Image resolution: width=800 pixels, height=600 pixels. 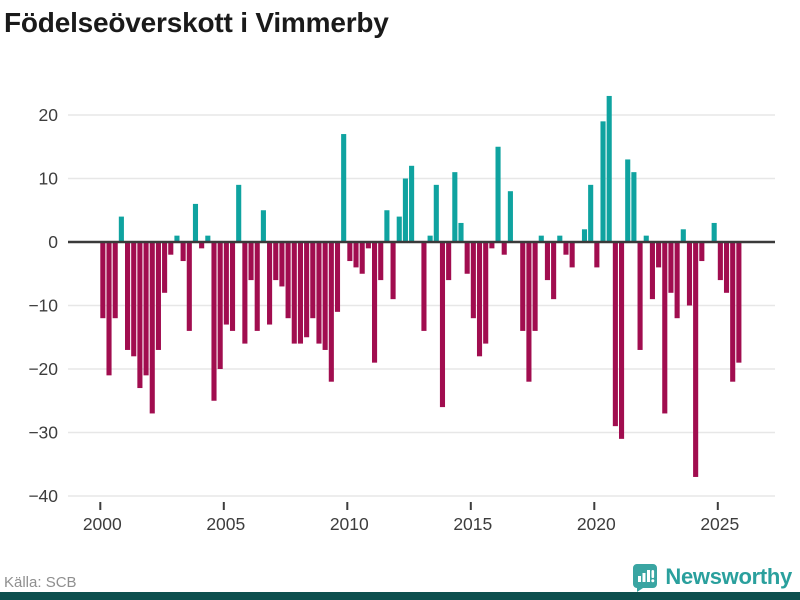 I want to click on y-tick-label: −30, so click(x=43, y=433).